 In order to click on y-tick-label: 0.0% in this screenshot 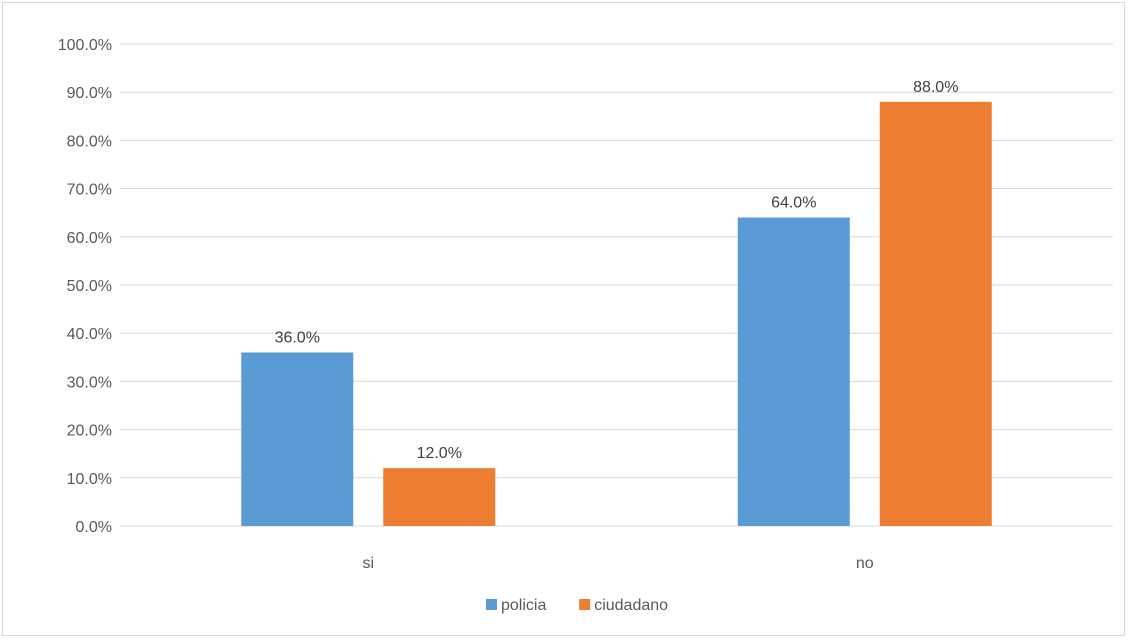, I will do `click(94, 527)`.